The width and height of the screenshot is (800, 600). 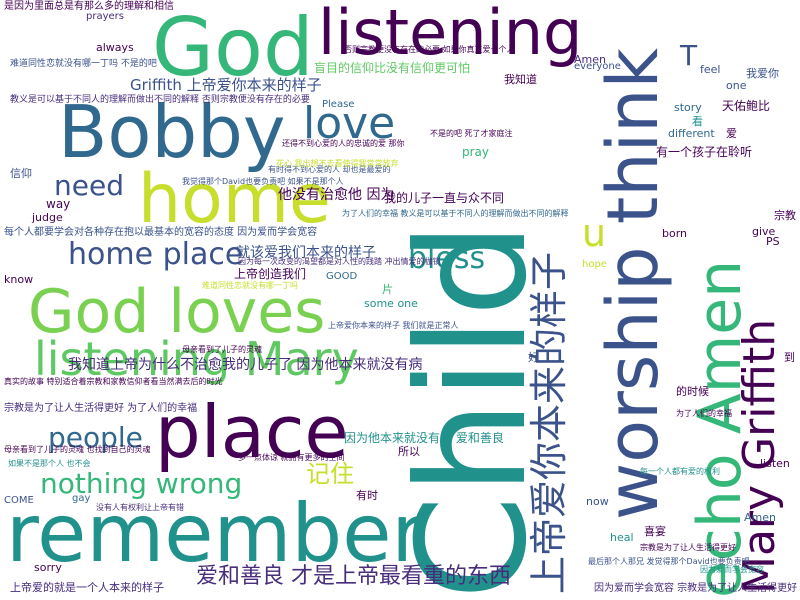 I want to click on word-dao: 到, so click(x=789, y=357).